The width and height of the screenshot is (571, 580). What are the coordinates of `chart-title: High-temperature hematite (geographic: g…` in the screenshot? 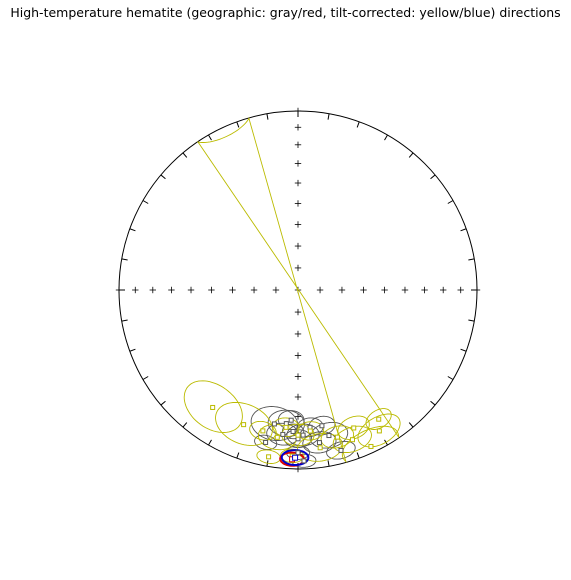 It's located at (285, 12).